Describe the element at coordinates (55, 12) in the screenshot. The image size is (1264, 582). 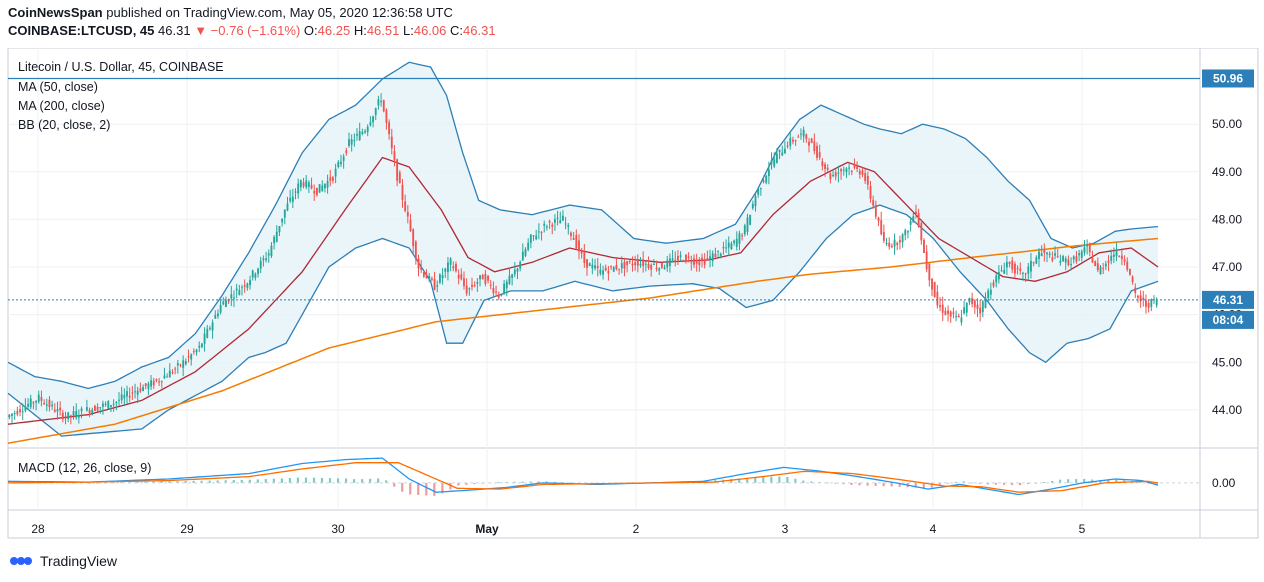
I see `publisher-name: CoinNewsSpan` at that location.